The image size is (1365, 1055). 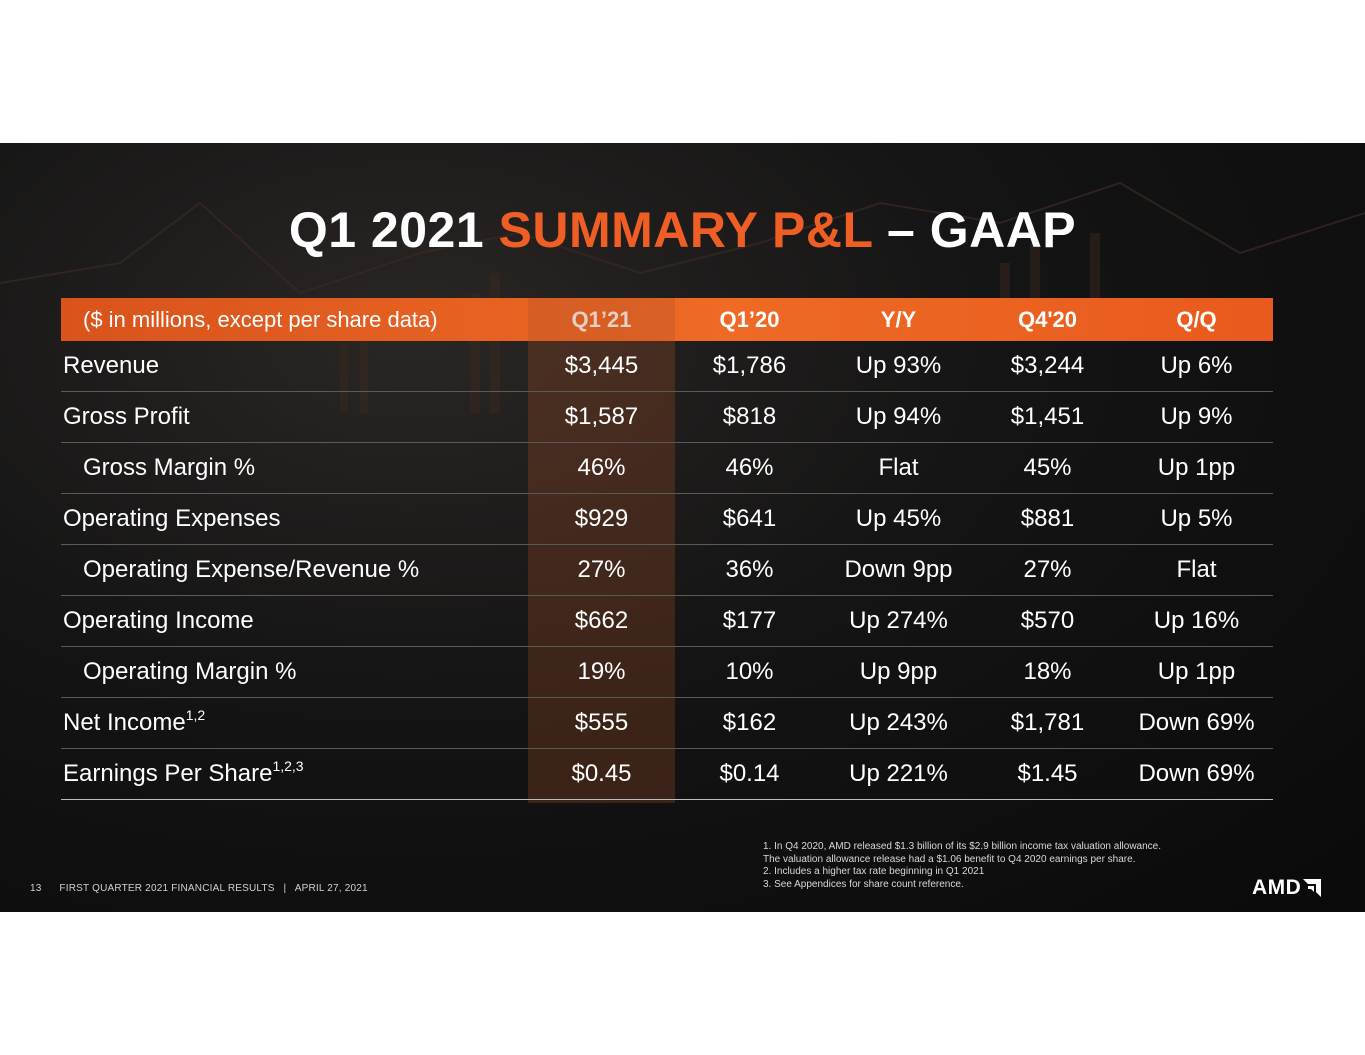 I want to click on cell-q1-21: $555, so click(x=601, y=722).